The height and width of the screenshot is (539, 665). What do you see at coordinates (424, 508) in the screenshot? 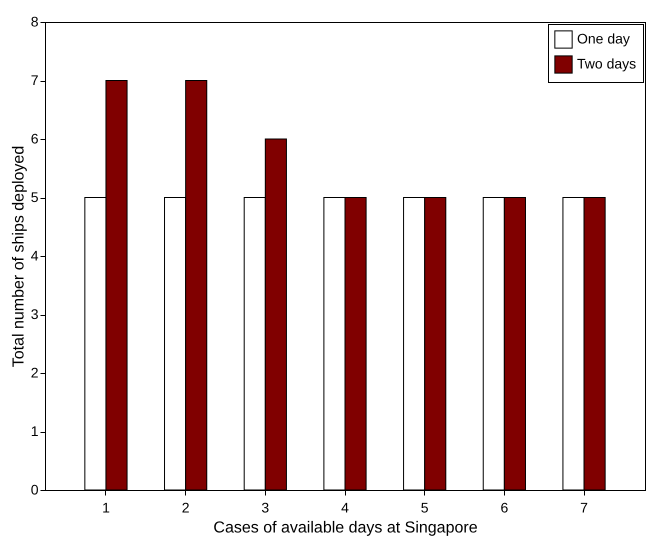
I see `x-tick-label: 5` at bounding box center [424, 508].